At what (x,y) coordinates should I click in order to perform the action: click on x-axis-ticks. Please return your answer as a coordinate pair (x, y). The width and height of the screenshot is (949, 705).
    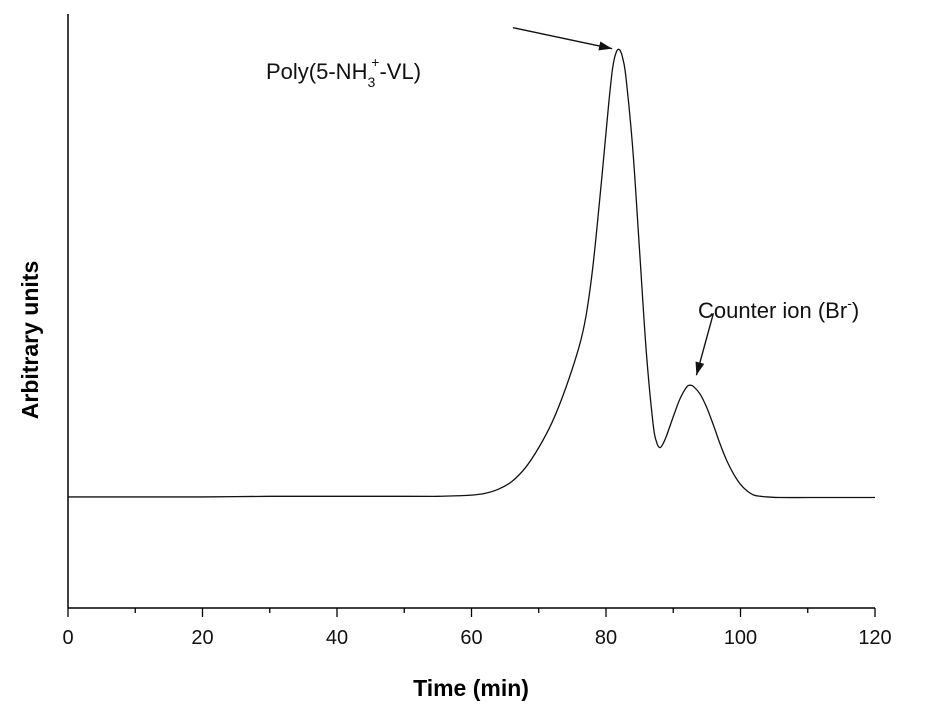
    Looking at the image, I should click on (471, 612).